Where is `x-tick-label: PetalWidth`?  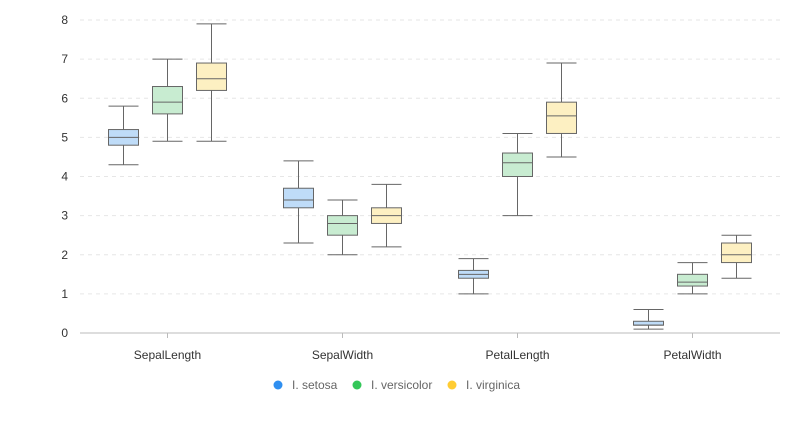
x-tick-label: PetalWidth is located at coordinates (692, 355).